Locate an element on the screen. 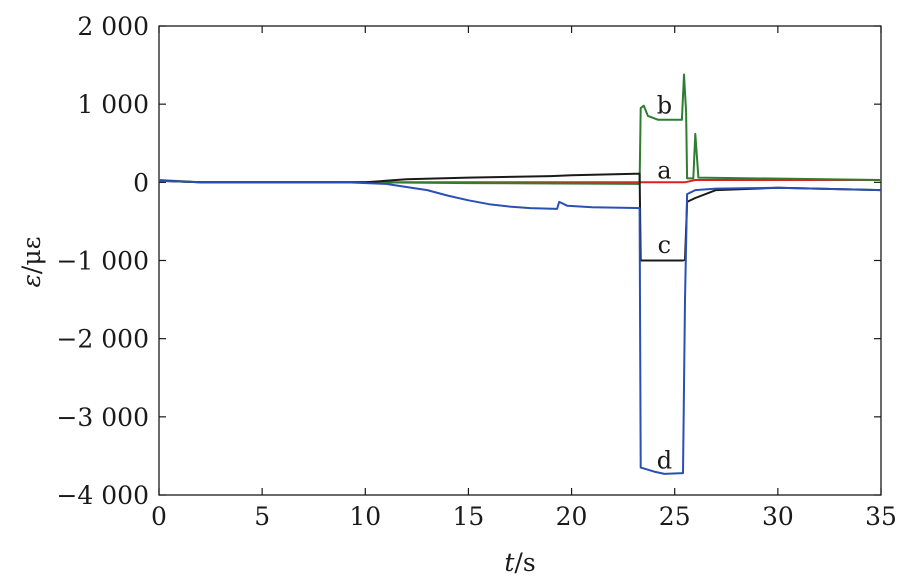 The width and height of the screenshot is (908, 584). curve-label-c: c is located at coordinates (664, 245).